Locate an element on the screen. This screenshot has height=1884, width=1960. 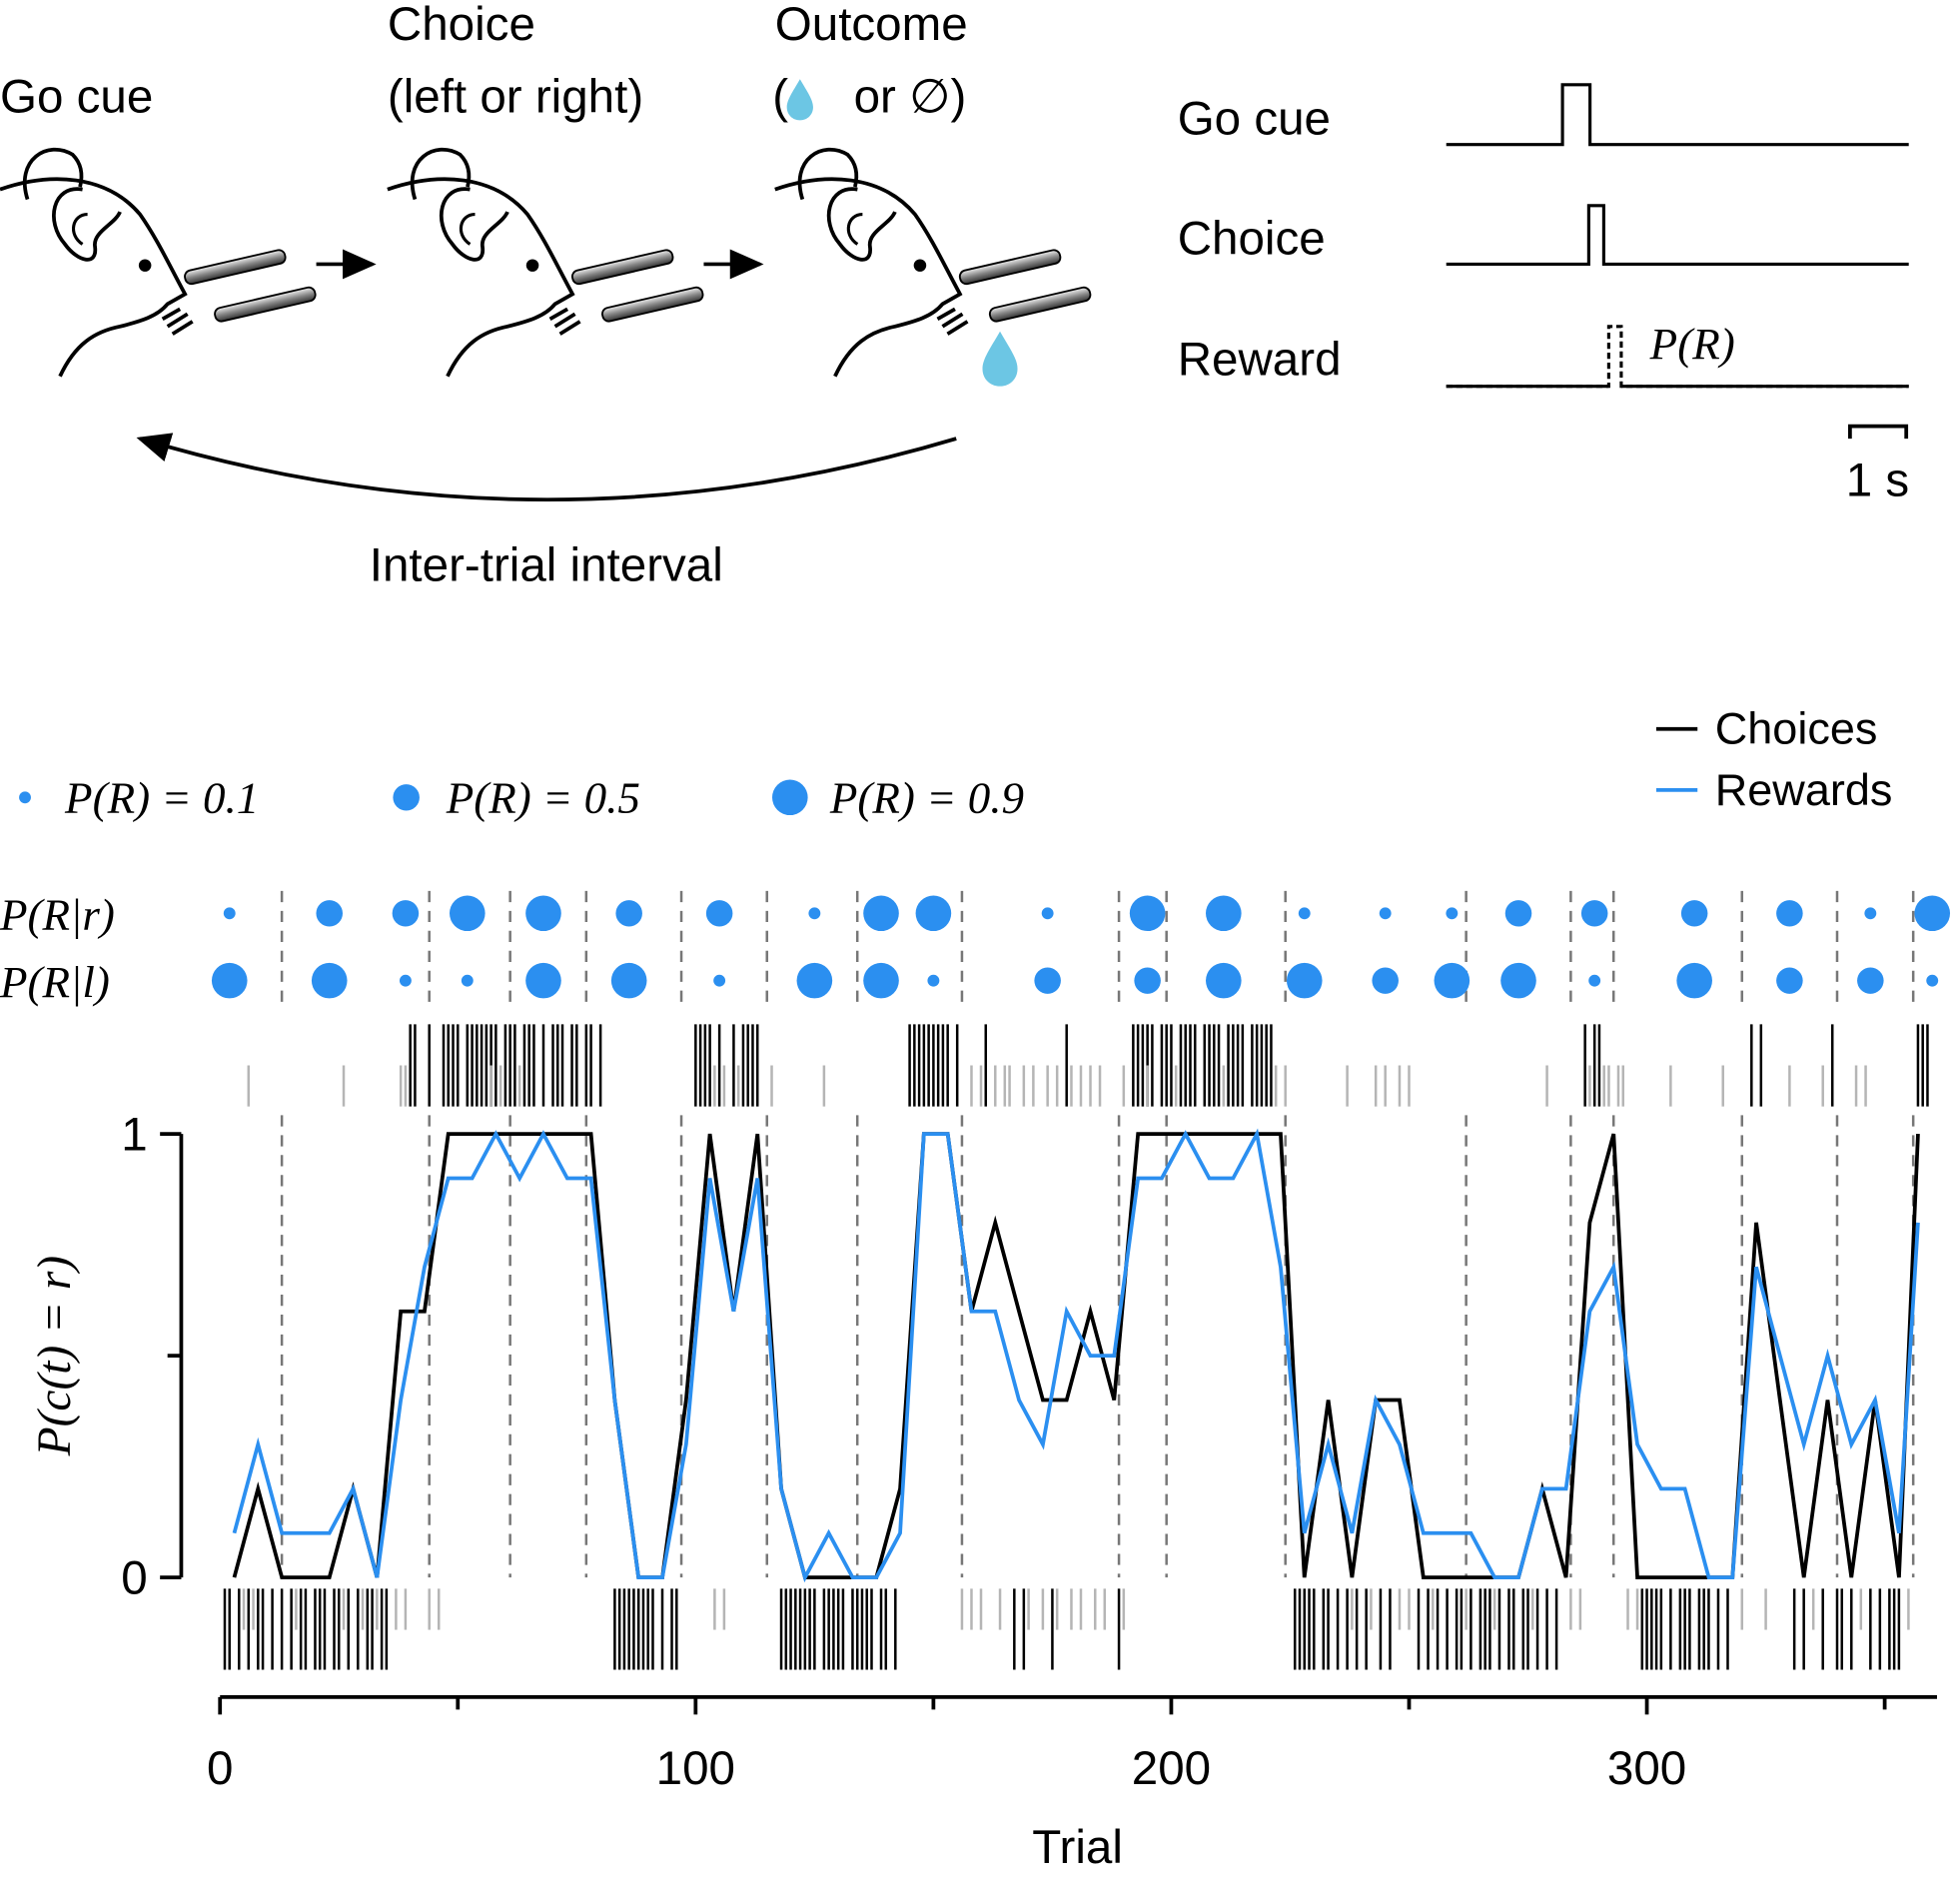
step-subtitle: ( is located at coordinates (780, 97).